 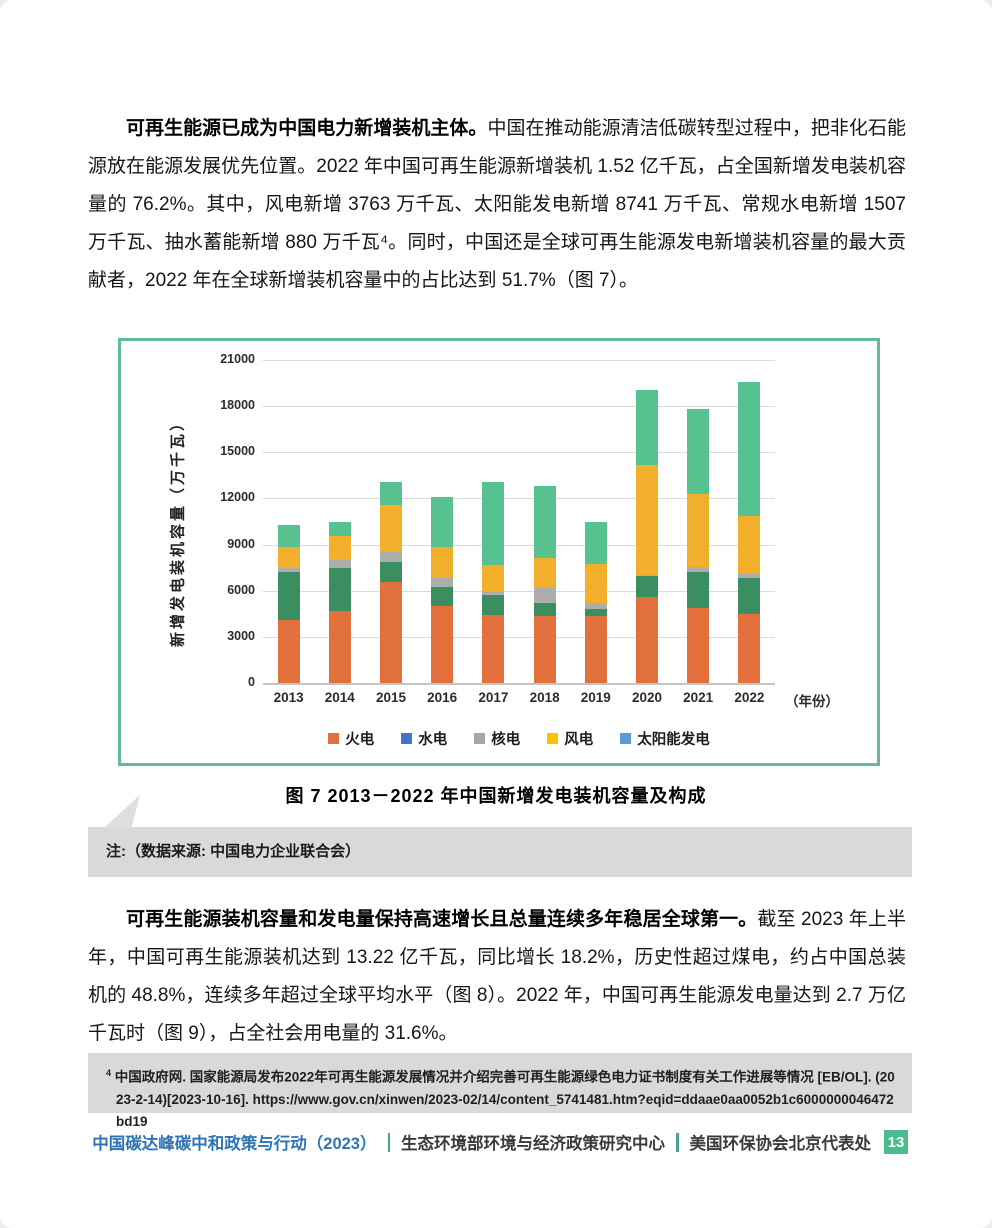 I want to click on legend-label-核电: 核电, so click(x=506, y=740).